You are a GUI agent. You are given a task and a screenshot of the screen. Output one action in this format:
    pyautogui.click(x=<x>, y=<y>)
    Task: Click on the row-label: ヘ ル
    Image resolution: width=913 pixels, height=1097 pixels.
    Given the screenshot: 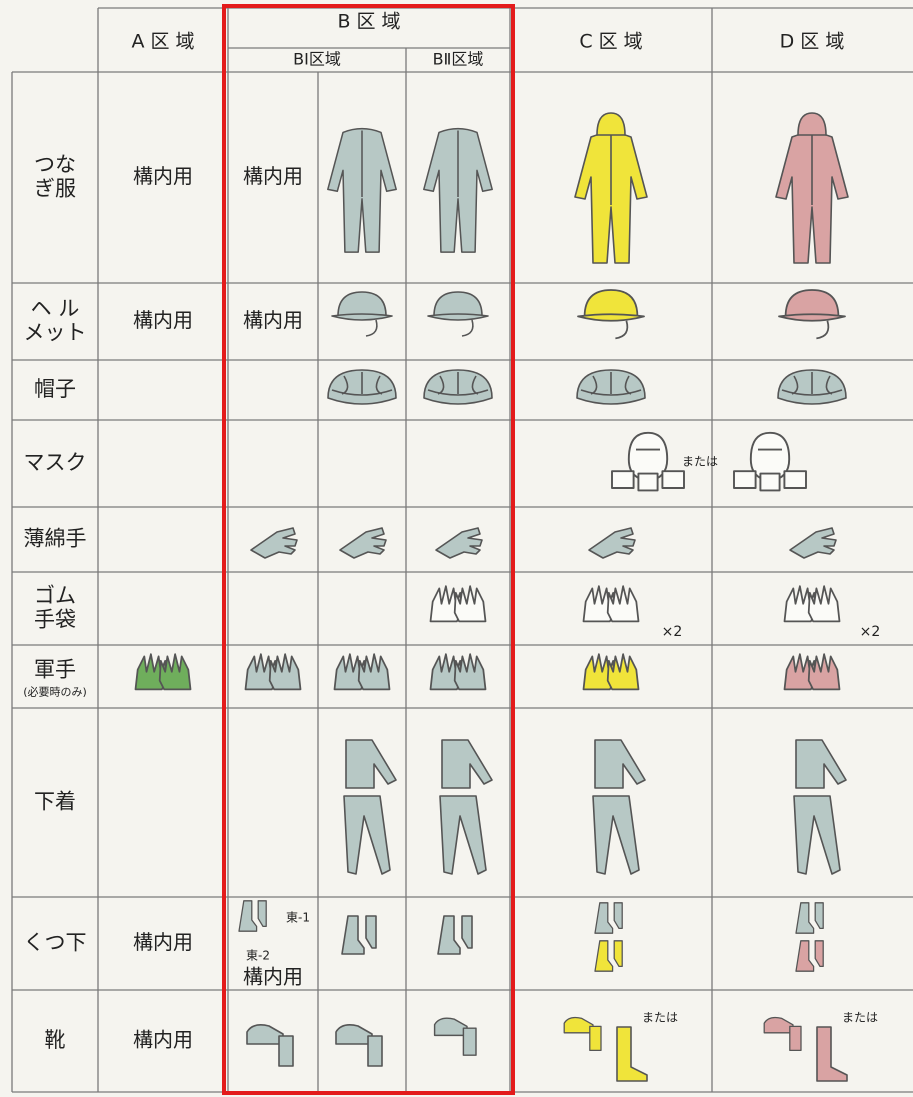 What is the action you would take?
    pyautogui.click(x=55, y=309)
    